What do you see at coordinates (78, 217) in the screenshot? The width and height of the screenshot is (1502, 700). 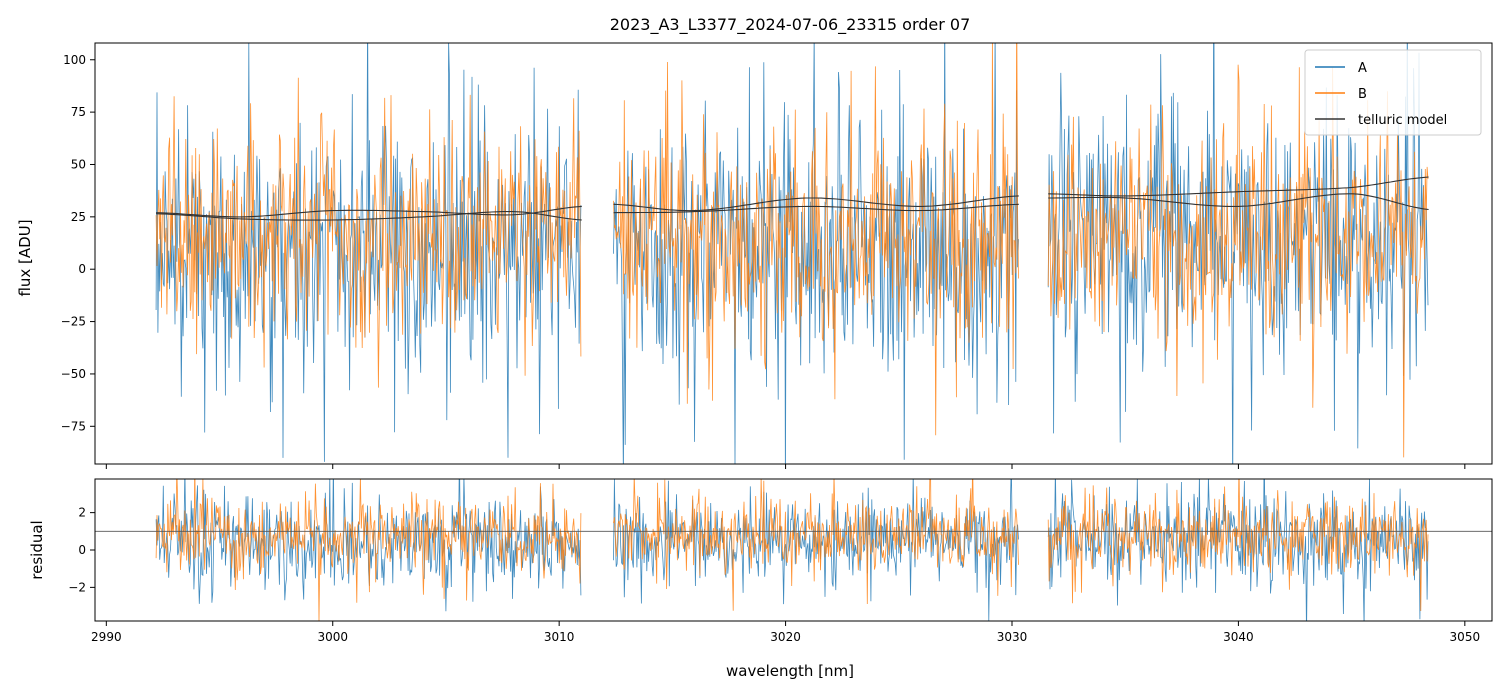 I see `flux-ytick-label-4: 25` at bounding box center [78, 217].